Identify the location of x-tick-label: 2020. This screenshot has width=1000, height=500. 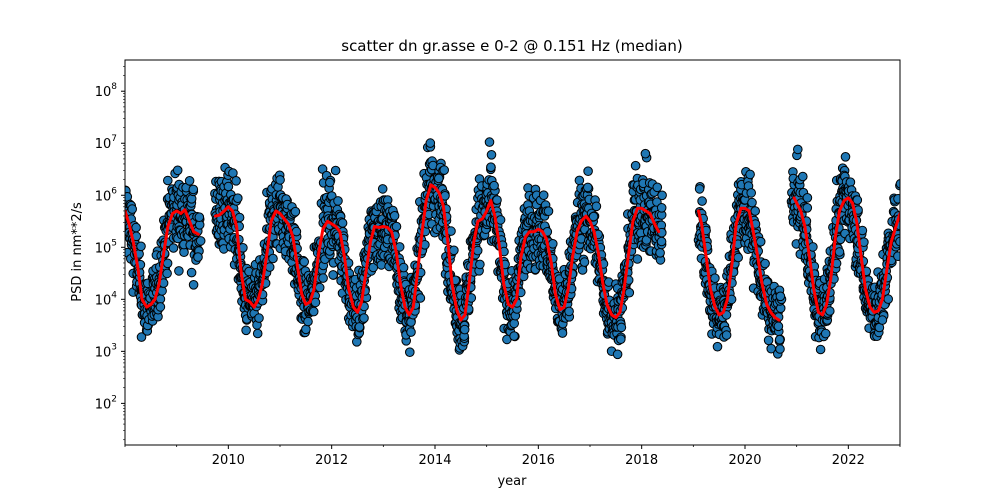
(744, 460).